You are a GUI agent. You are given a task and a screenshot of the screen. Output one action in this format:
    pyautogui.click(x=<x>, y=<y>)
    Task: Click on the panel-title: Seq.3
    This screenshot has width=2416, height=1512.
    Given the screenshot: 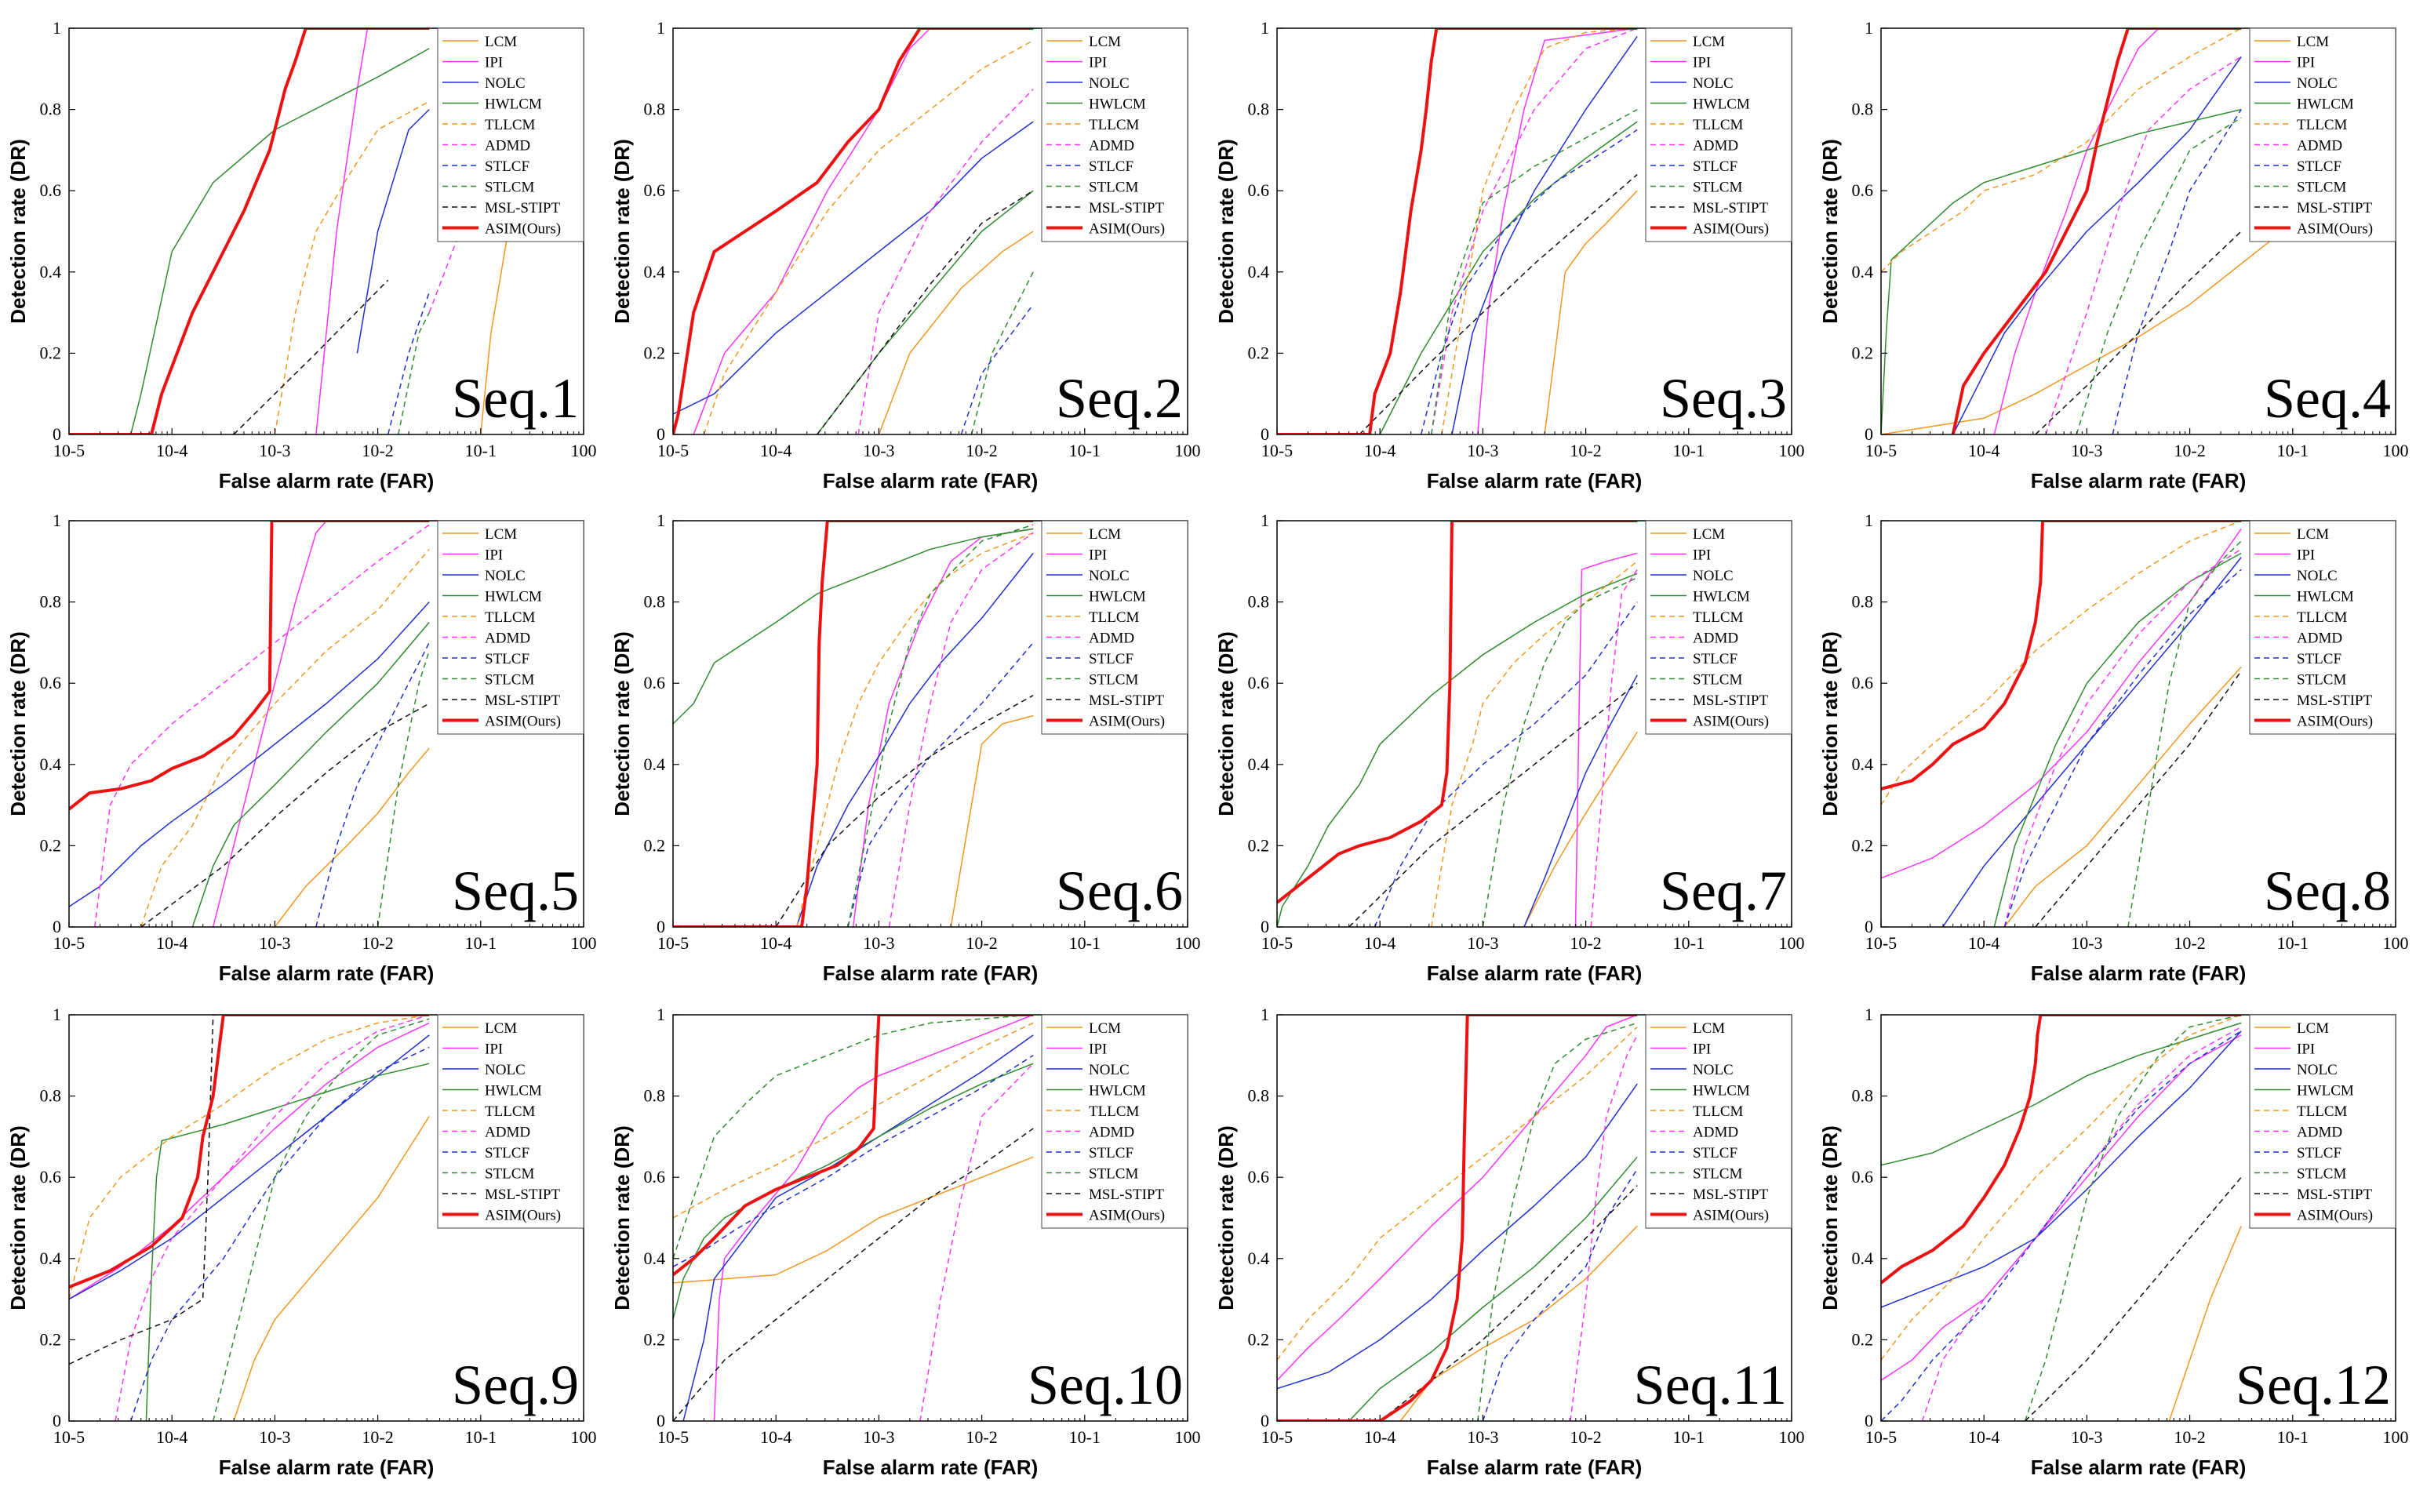 What is the action you would take?
    pyautogui.click(x=1724, y=398)
    